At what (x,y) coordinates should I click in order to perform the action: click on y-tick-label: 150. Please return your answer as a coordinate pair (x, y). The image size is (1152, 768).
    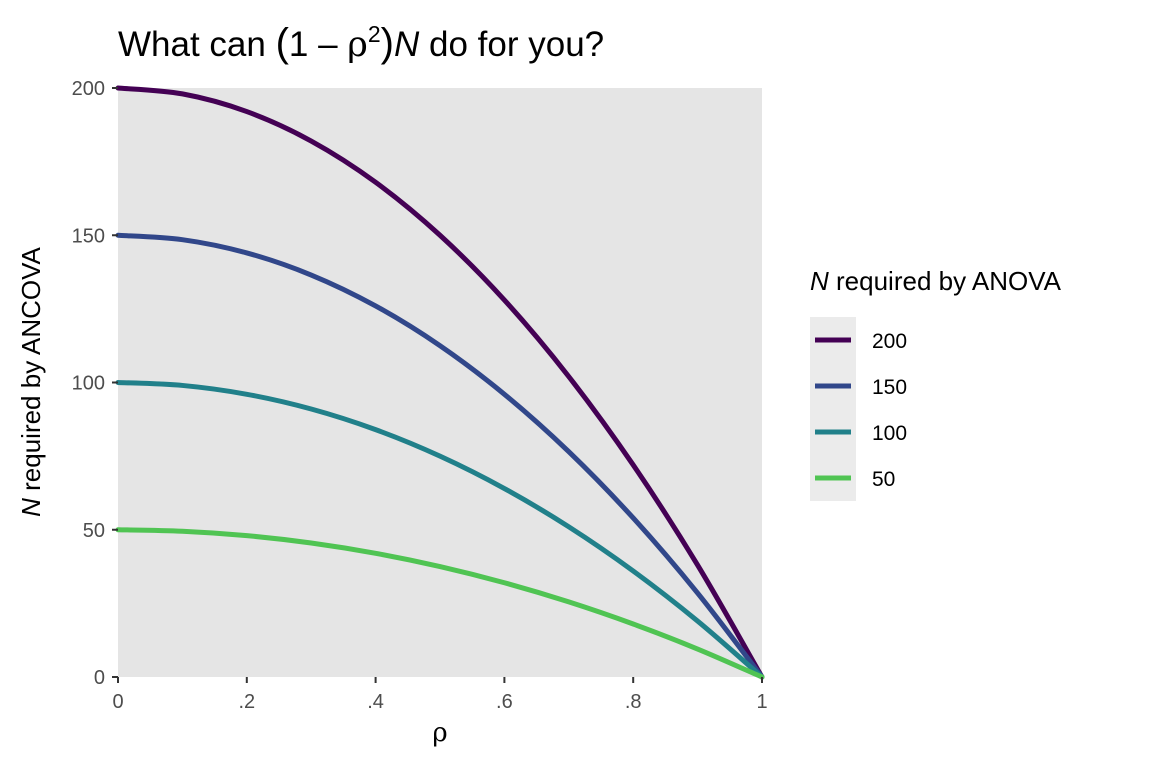
    Looking at the image, I should click on (88, 236).